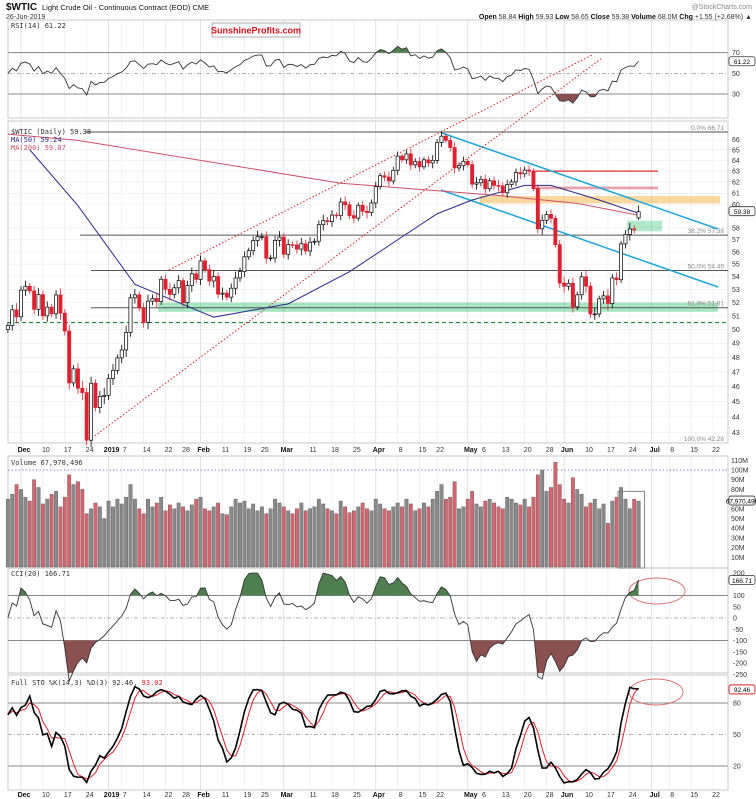 Image resolution: width=756 pixels, height=799 pixels. What do you see at coordinates (705, 304) in the screenshot?
I see `fibonacci-label: 61.8% 51.61` at bounding box center [705, 304].